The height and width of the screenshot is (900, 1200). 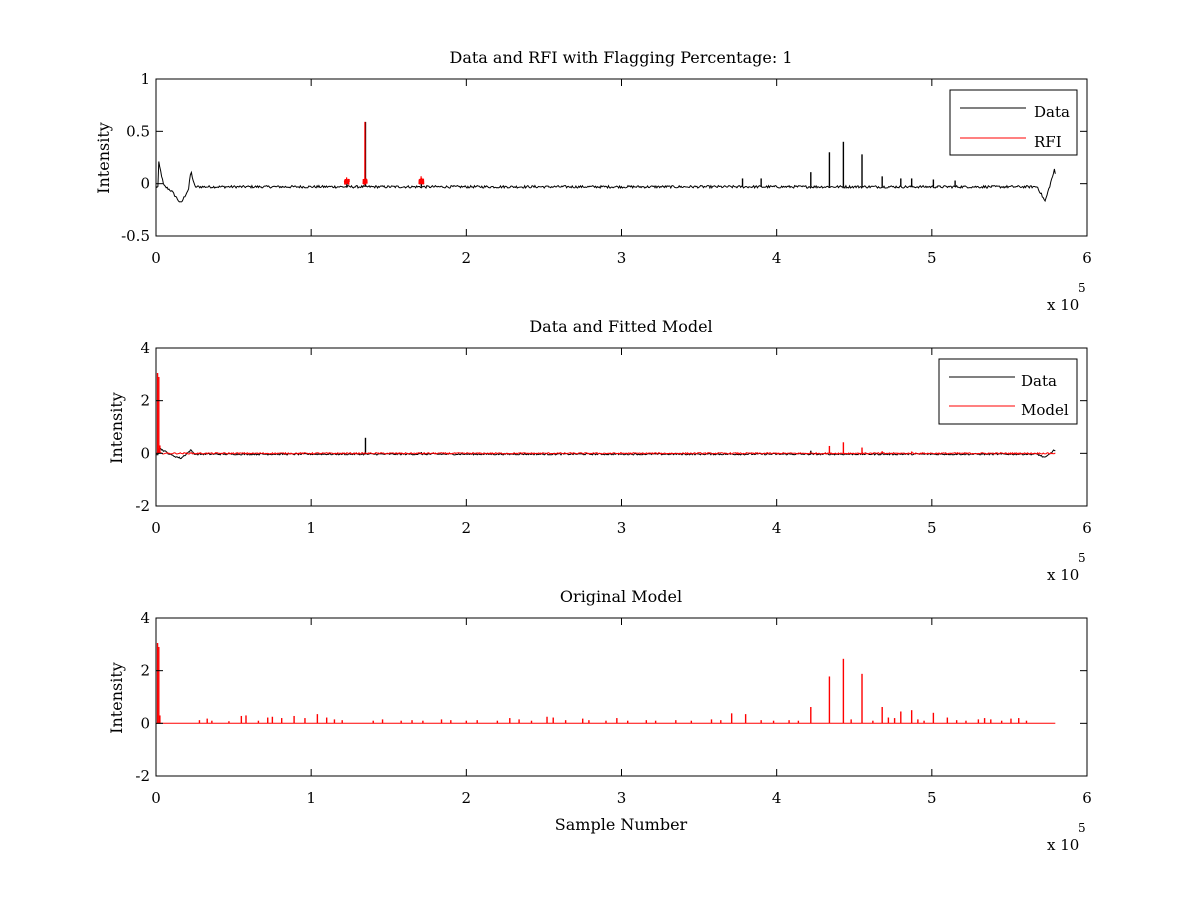 What do you see at coordinates (142, 776) in the screenshot?
I see `panel-3-ytick-label-0: -2` at bounding box center [142, 776].